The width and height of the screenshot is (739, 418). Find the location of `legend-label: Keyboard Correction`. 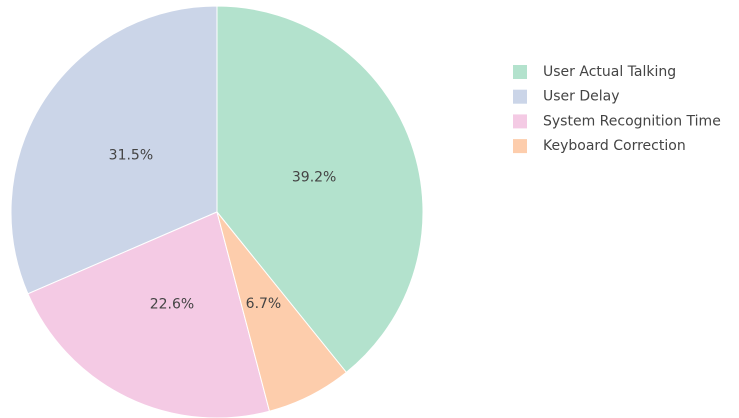

legend-label: Keyboard Correction is located at coordinates (614, 146).